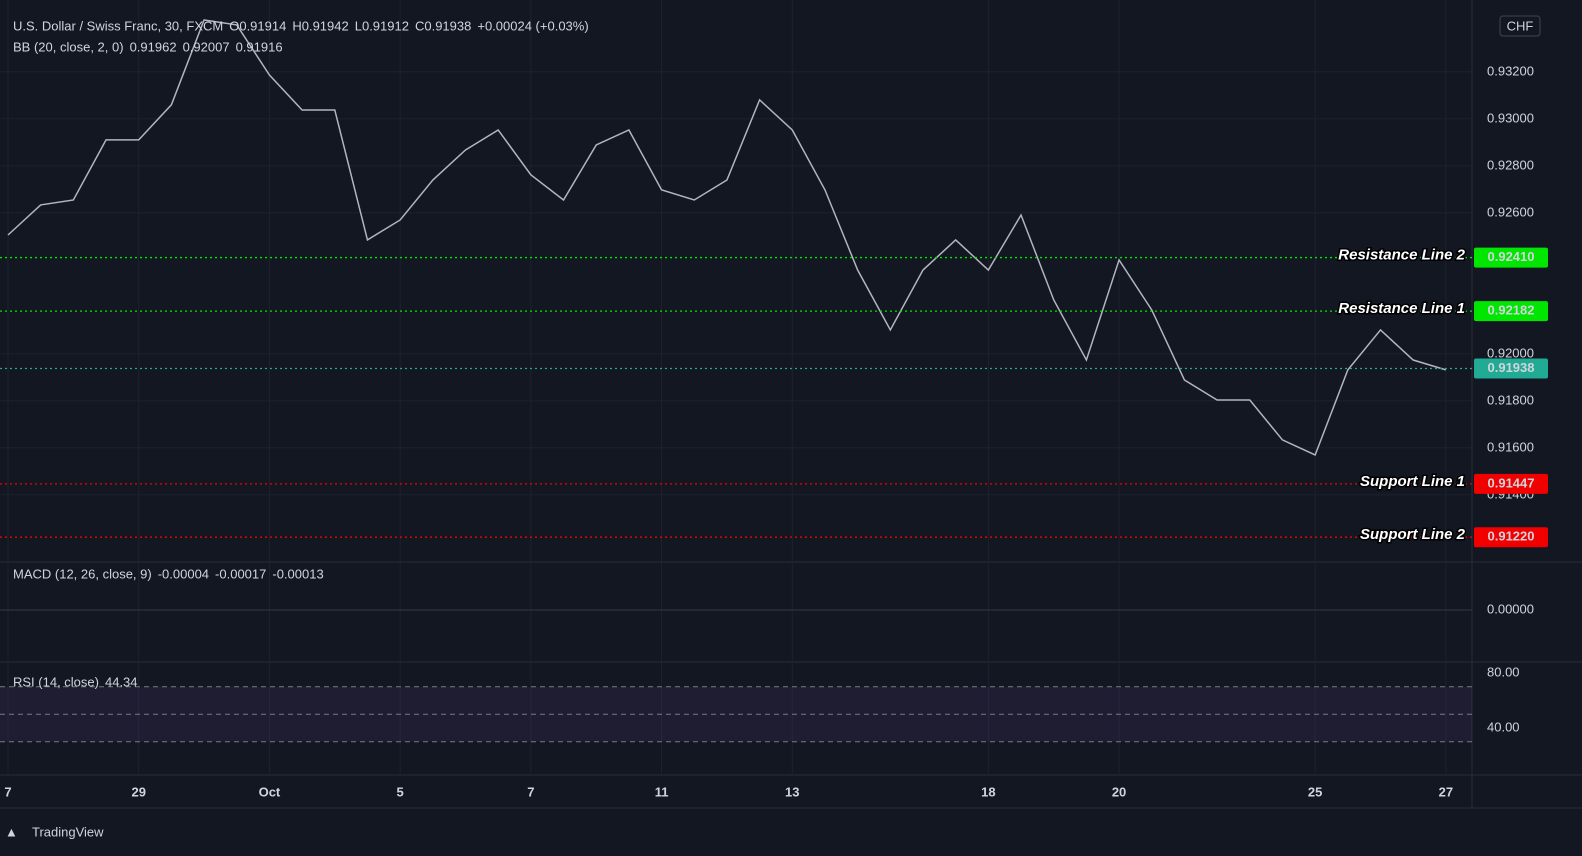 This screenshot has height=856, width=1582. Describe the element at coordinates (1510, 164) in the screenshot. I see `y-tick-label: 0.92800` at that location.